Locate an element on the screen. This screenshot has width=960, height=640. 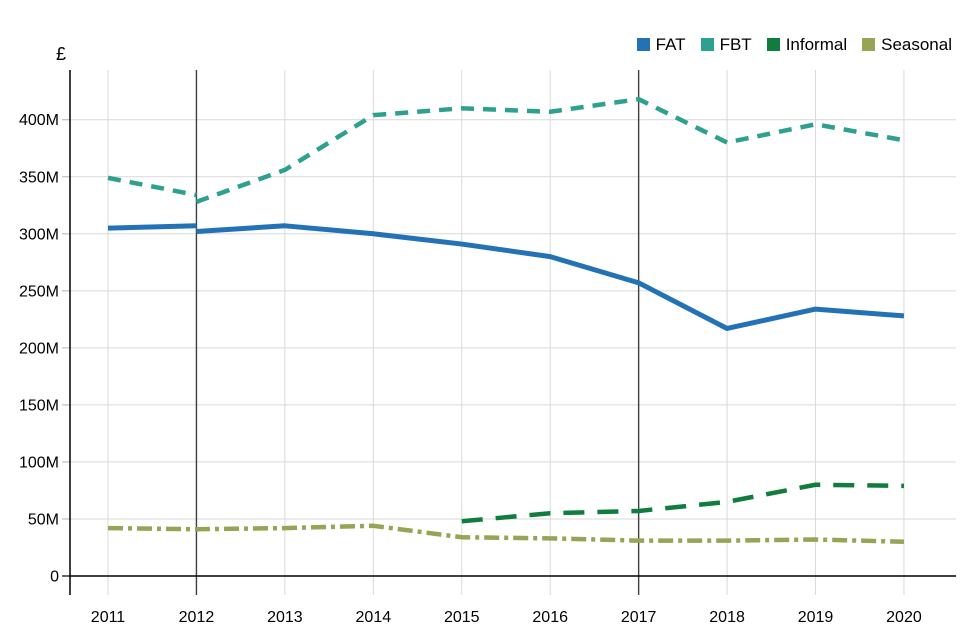
series-line-informal is located at coordinates (682, 503).